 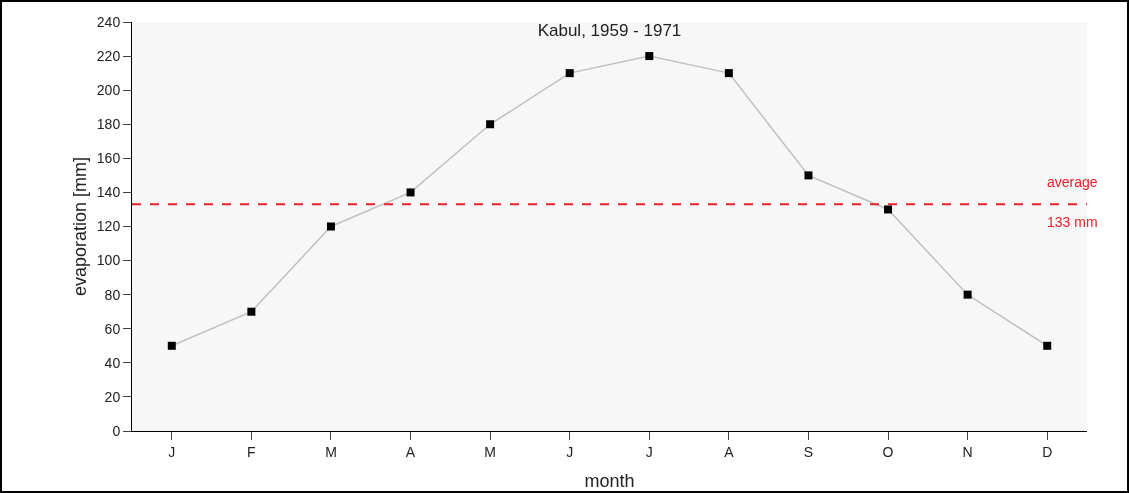 I want to click on x-tick-label: F, so click(x=251, y=451).